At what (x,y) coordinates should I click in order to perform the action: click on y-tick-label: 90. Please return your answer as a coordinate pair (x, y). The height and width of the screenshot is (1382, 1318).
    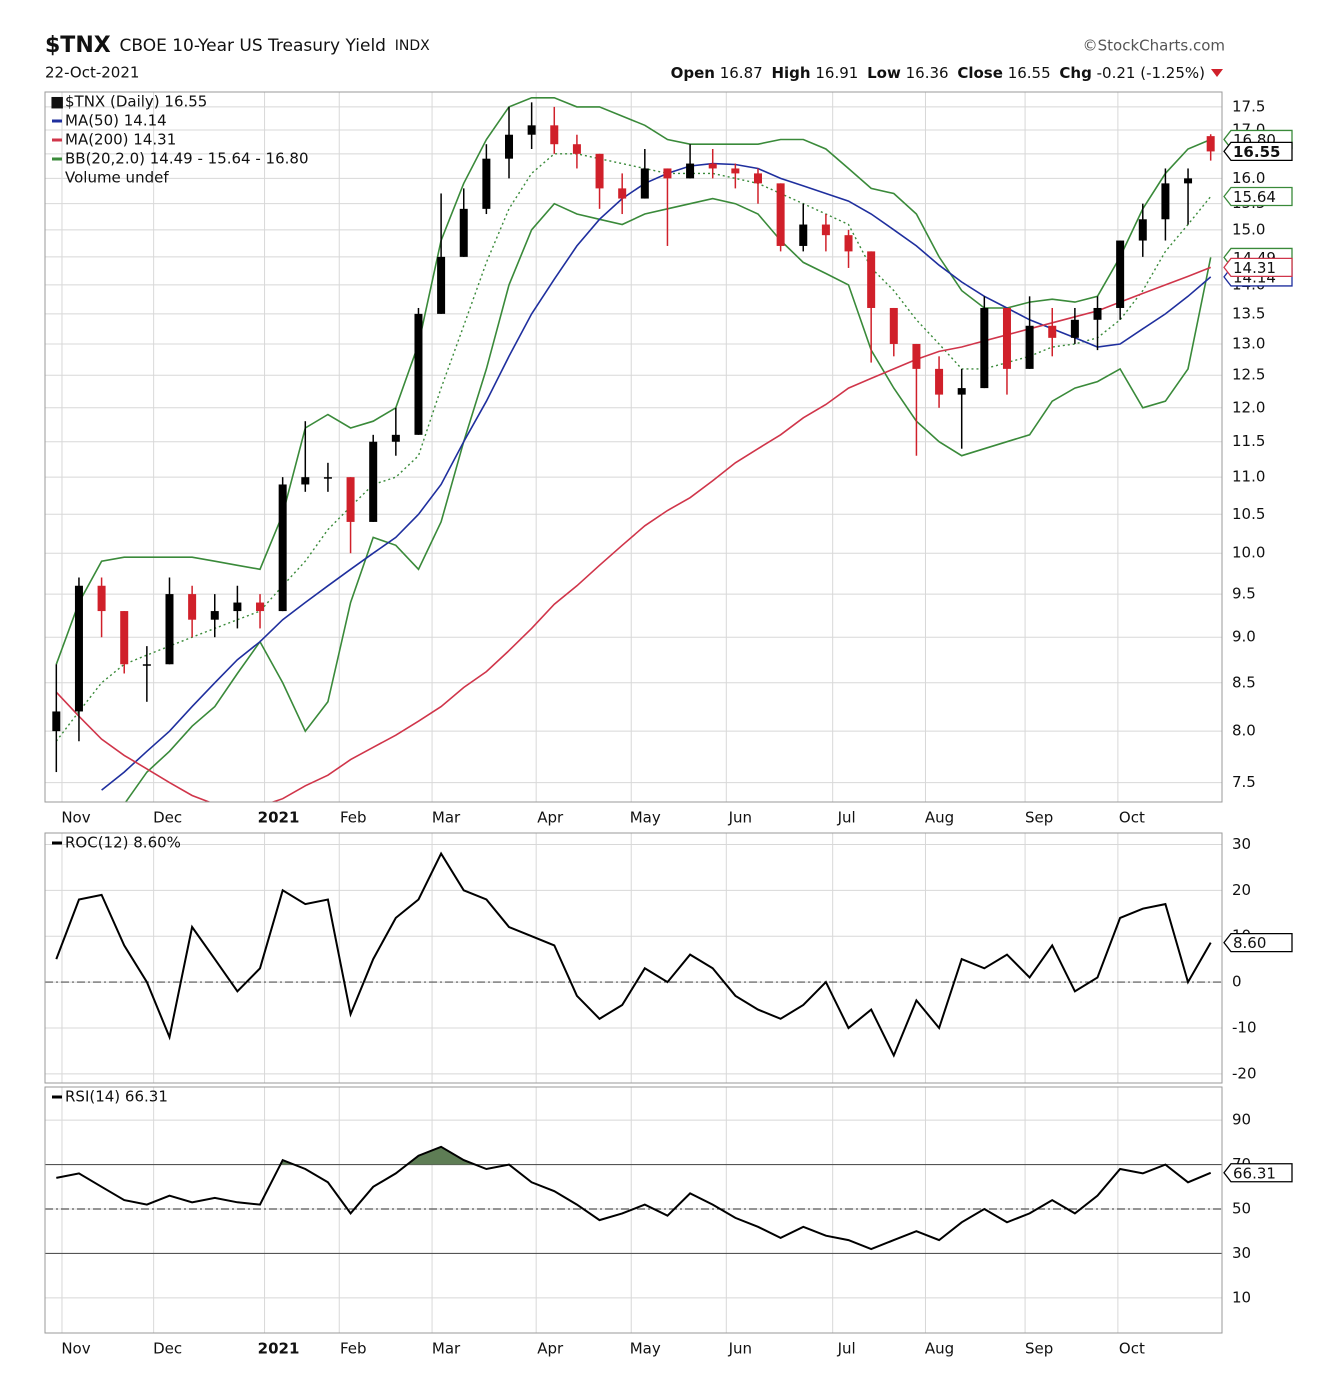
    Looking at the image, I should click on (1241, 1120).